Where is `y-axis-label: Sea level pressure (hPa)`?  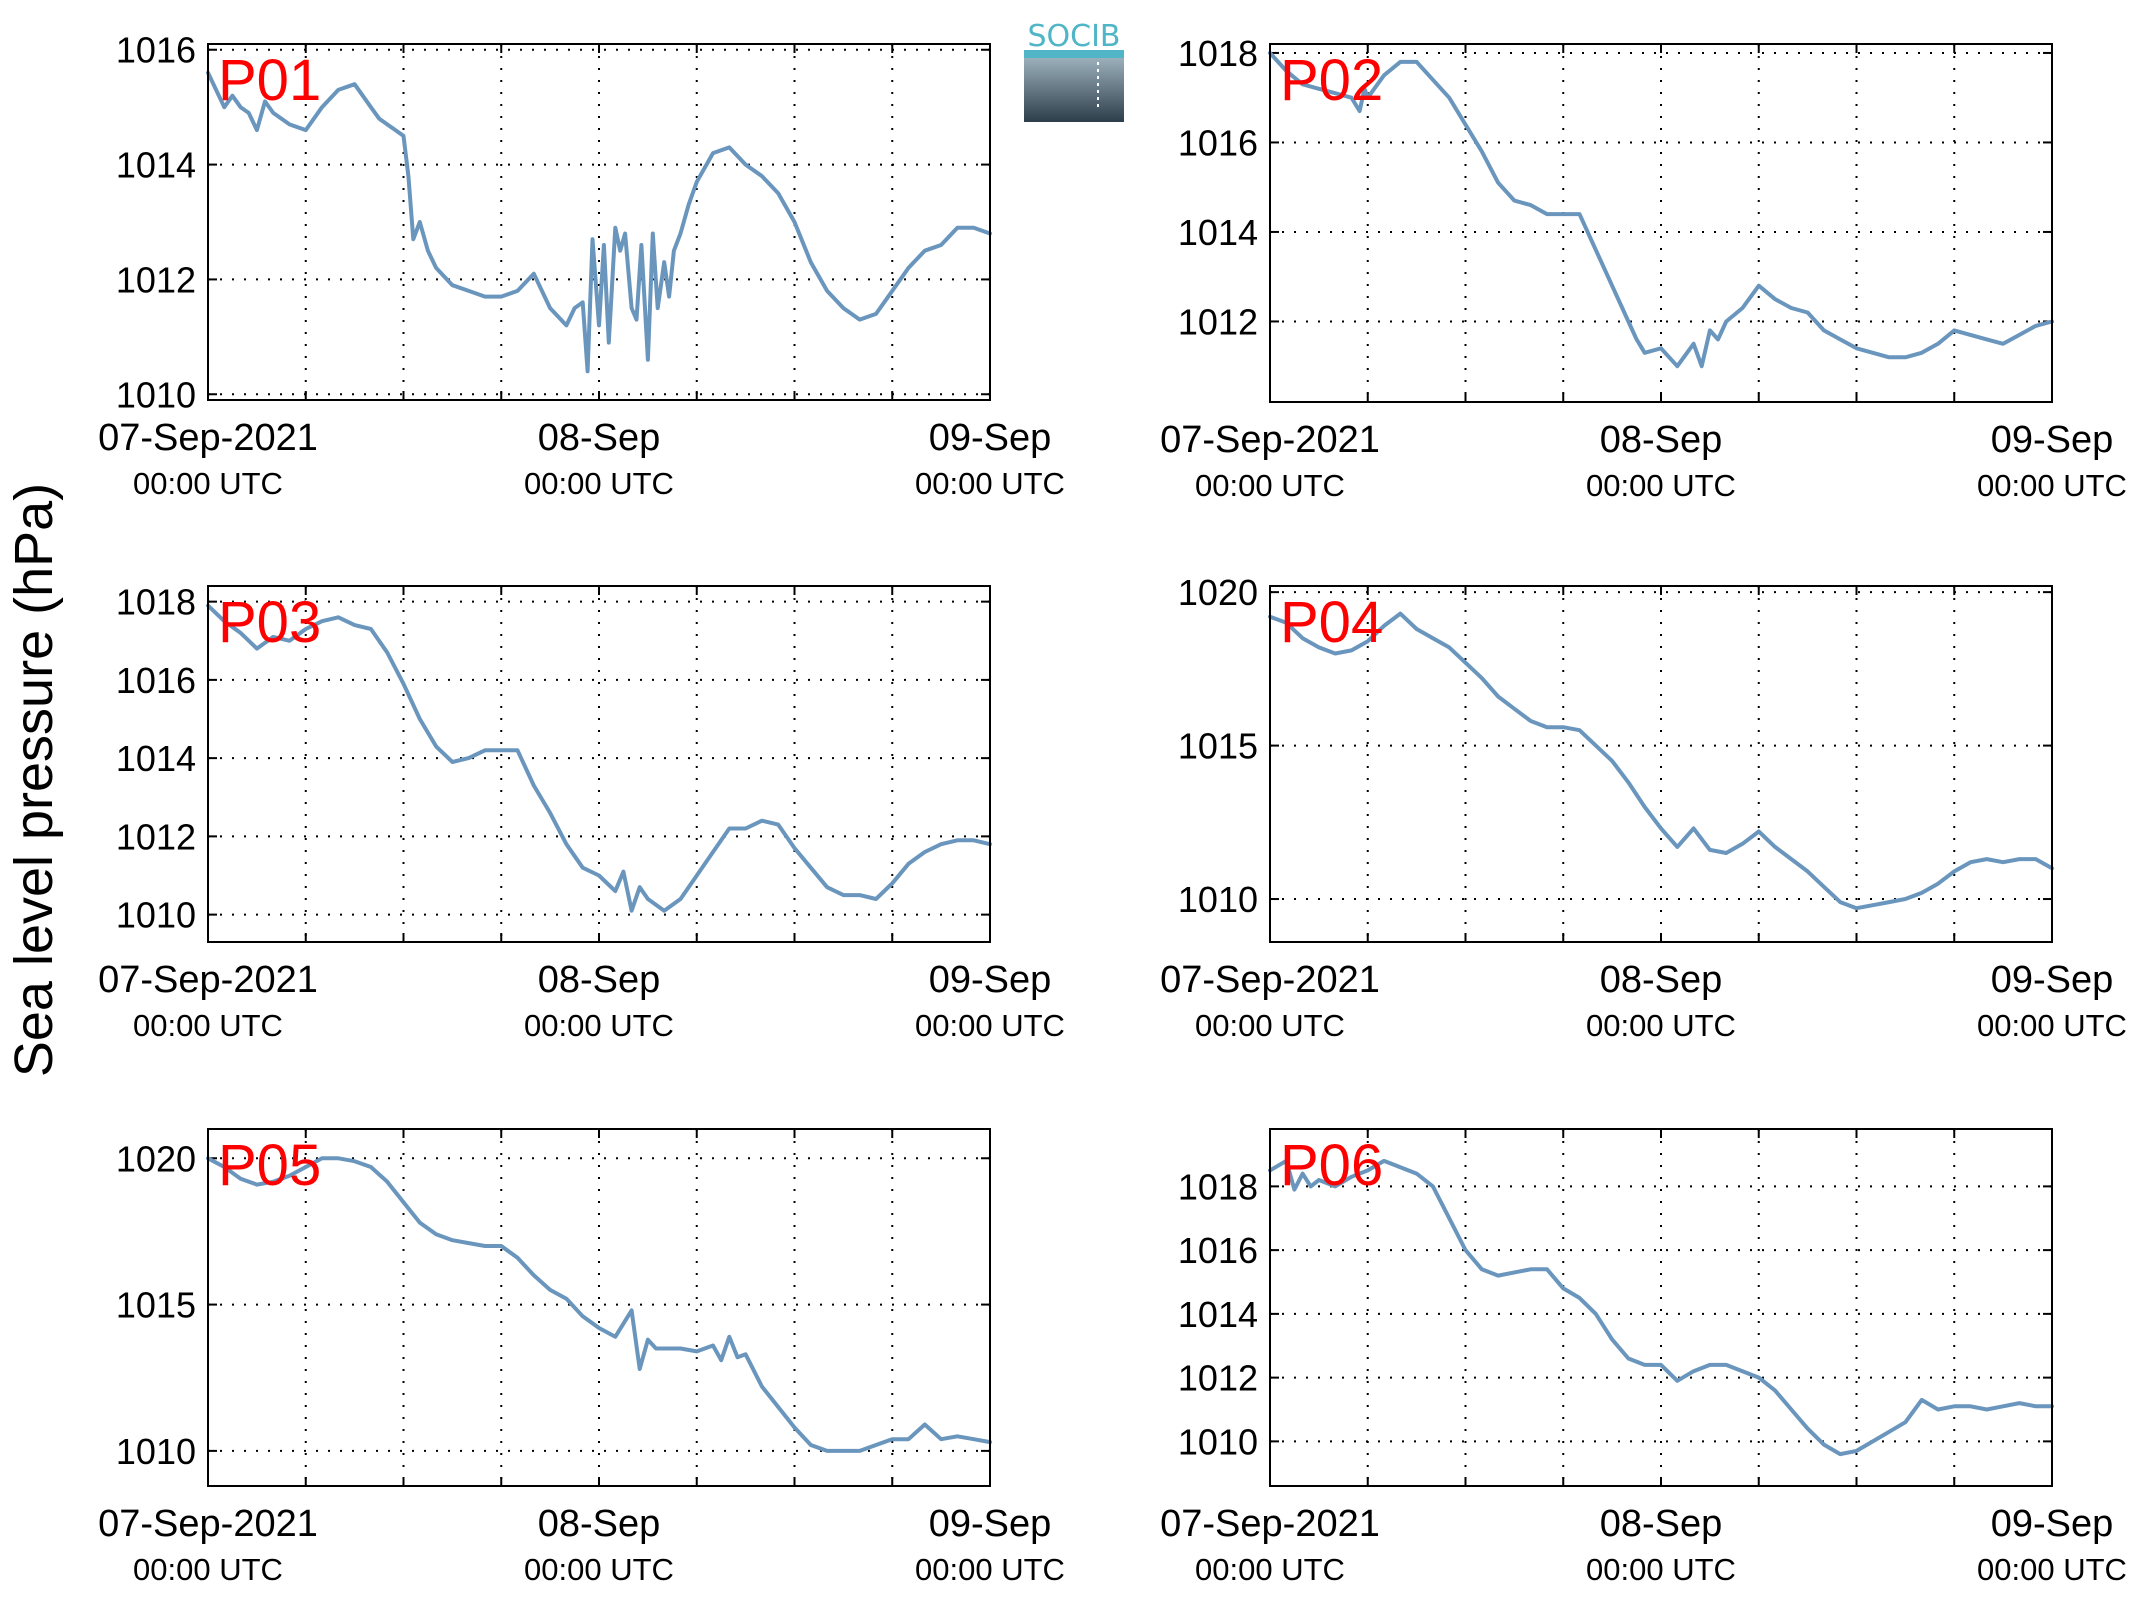 y-axis-label: Sea level pressure (hPa) is located at coordinates (34, 780).